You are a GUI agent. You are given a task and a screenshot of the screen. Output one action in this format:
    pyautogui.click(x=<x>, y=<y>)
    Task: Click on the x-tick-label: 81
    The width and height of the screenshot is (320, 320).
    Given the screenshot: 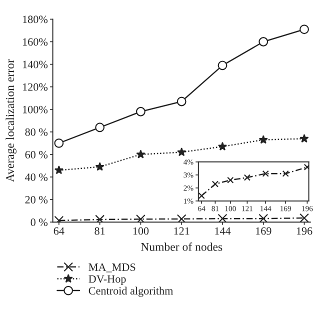 What is the action you would take?
    pyautogui.click(x=99, y=231)
    